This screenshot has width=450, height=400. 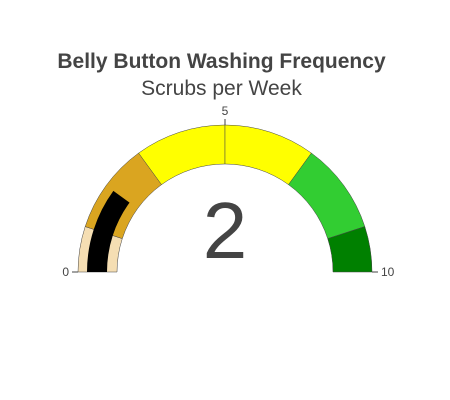 I want to click on gauge-tick-label-0: 0, so click(x=65, y=272).